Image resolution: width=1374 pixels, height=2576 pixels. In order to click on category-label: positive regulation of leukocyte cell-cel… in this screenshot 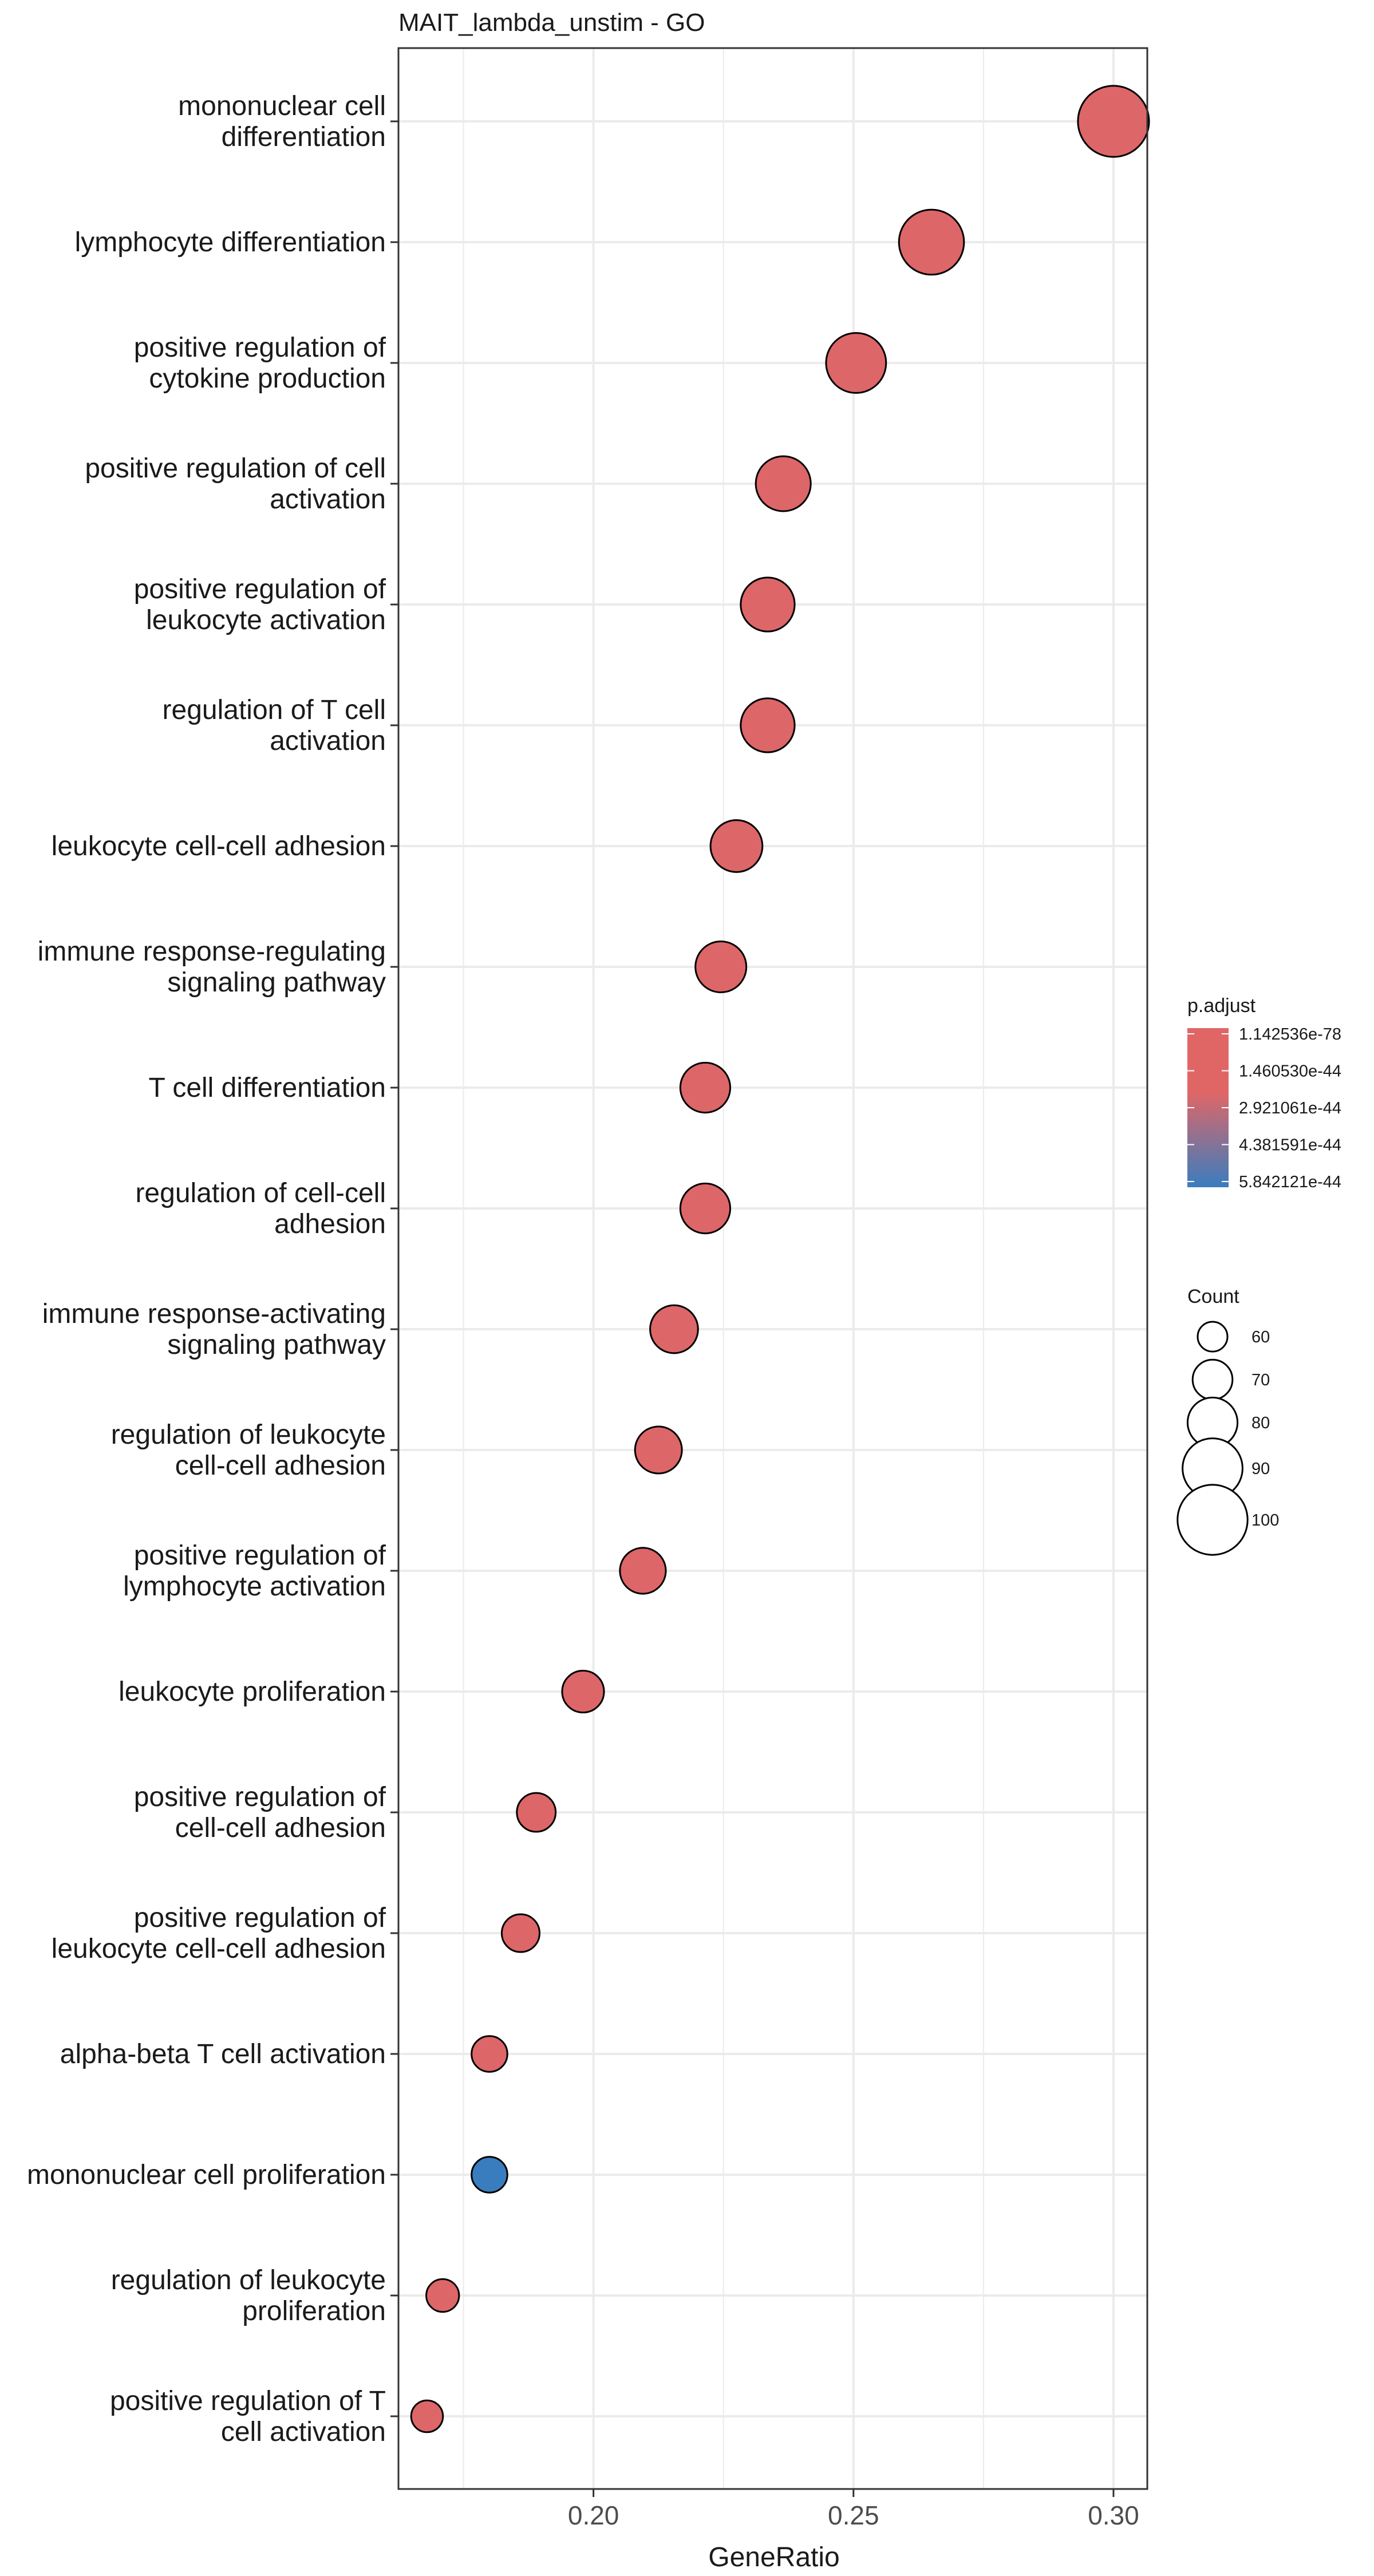, I will do `click(219, 1933)`.